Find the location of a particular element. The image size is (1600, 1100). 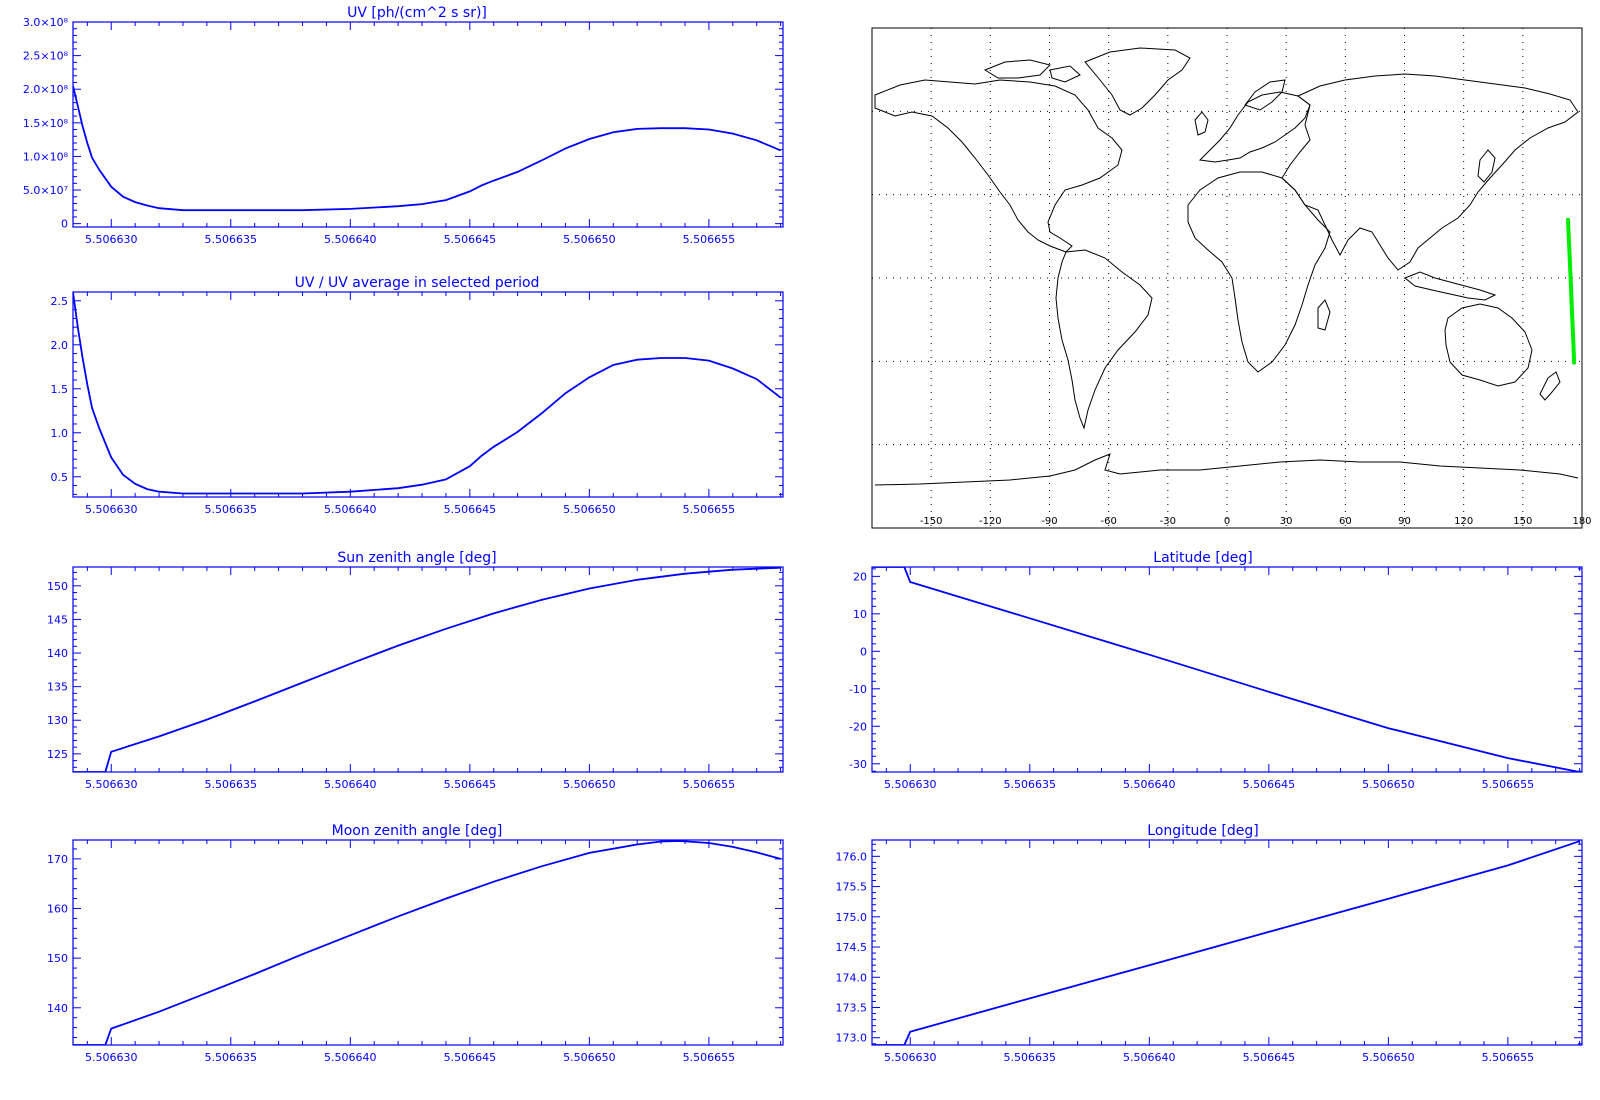

longitude-xtick-label: 5.506630 is located at coordinates (910, 1057).